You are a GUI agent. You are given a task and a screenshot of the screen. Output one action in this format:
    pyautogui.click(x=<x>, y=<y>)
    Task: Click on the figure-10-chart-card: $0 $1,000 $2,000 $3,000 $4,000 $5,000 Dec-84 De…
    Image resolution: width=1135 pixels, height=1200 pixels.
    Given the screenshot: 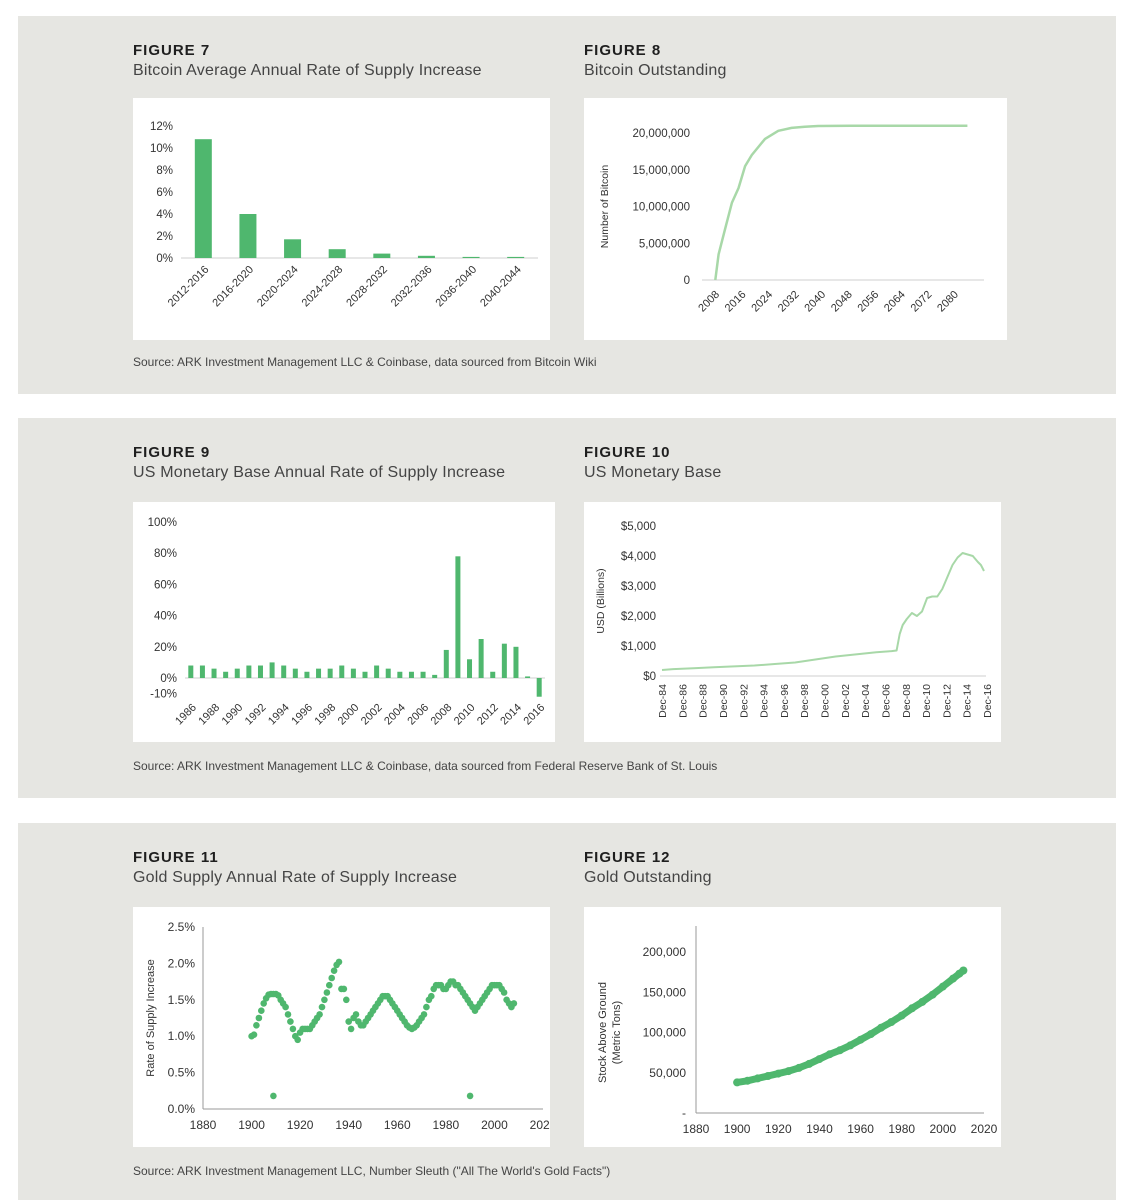 What is the action you would take?
    pyautogui.click(x=792, y=622)
    